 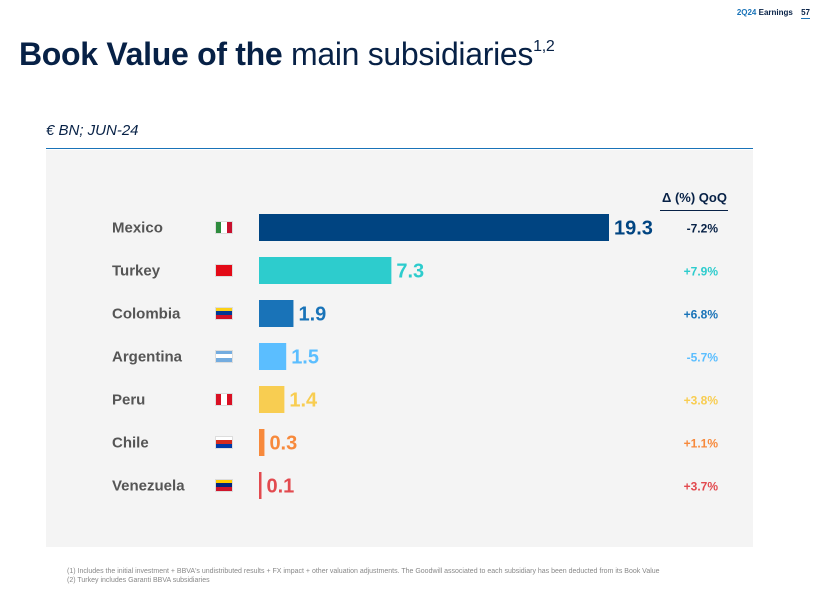 I want to click on category-label: Argentina, so click(x=147, y=357).